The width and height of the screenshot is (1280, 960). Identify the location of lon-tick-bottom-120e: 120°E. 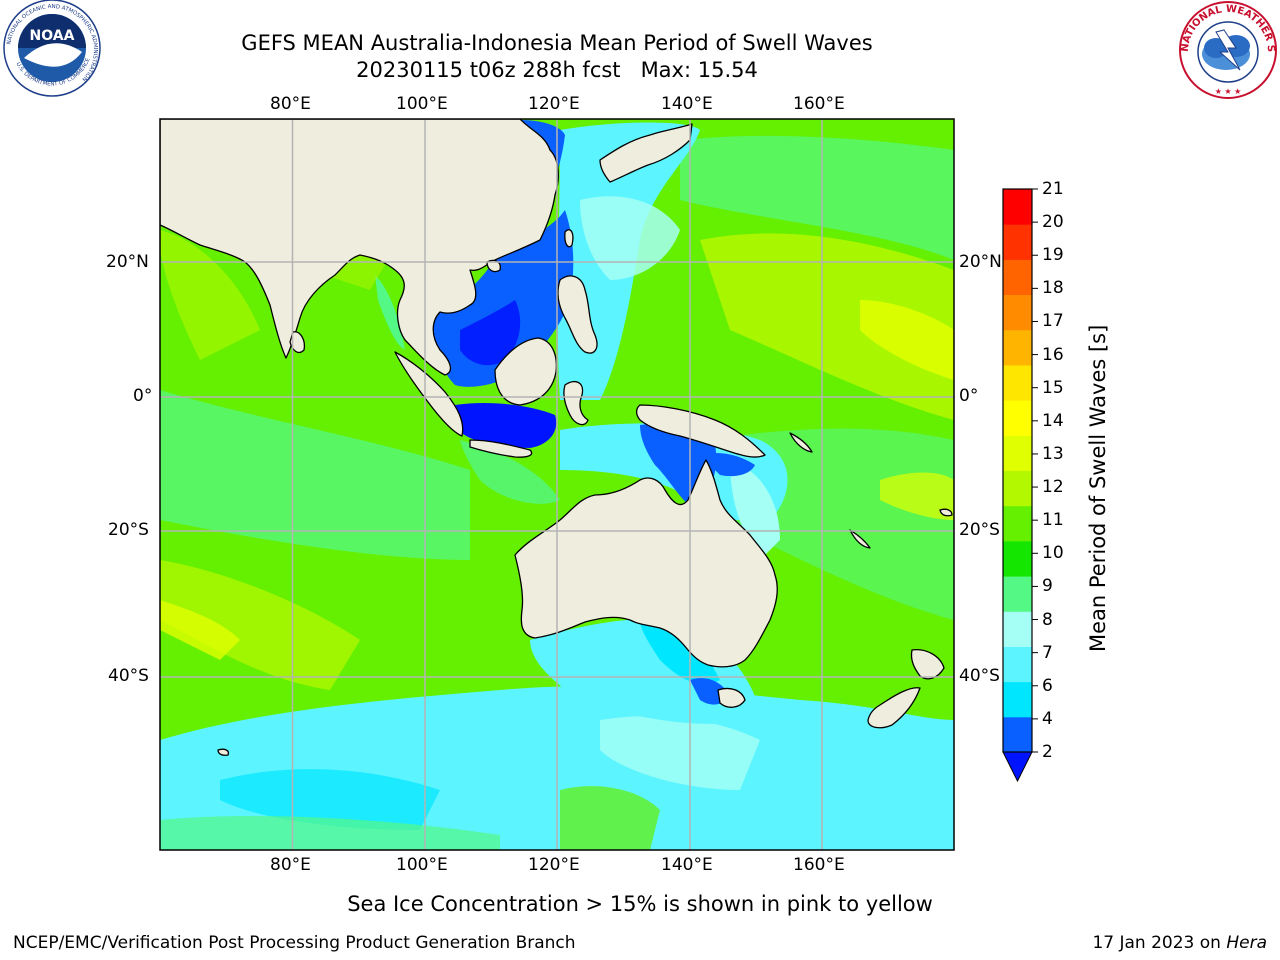
(554, 865).